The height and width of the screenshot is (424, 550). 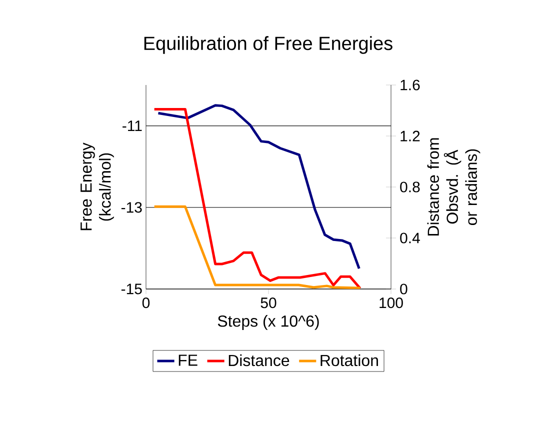 I want to click on y2-axis-title: Distance from Obsvd. (Å or radians), so click(x=453, y=187).